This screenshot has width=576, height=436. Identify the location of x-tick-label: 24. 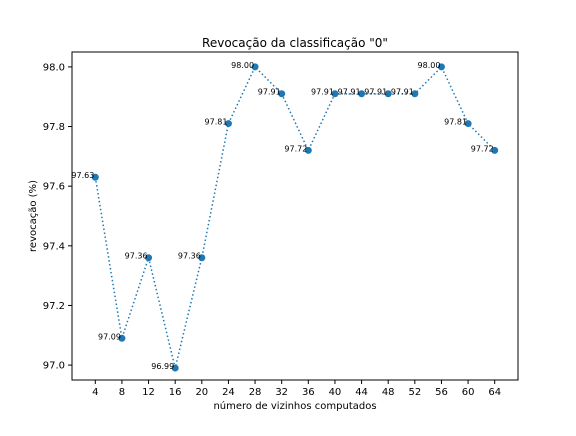
(228, 392).